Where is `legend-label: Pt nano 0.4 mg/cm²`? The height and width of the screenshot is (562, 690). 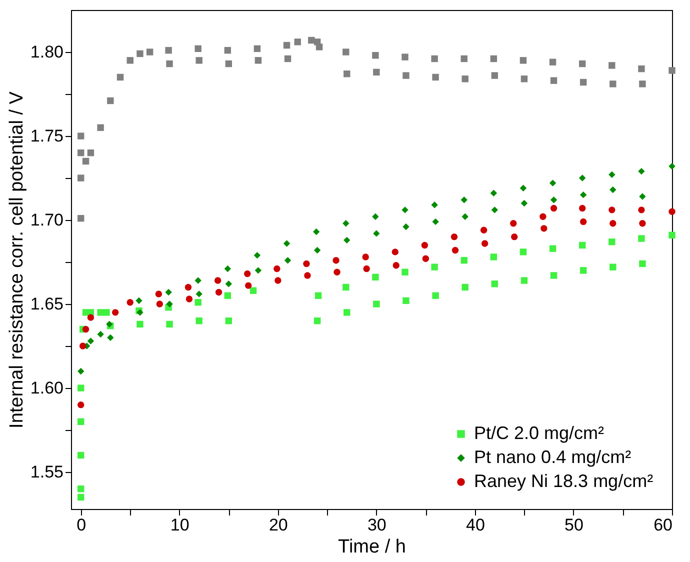 legend-label: Pt nano 0.4 mg/cm² is located at coordinates (553, 457).